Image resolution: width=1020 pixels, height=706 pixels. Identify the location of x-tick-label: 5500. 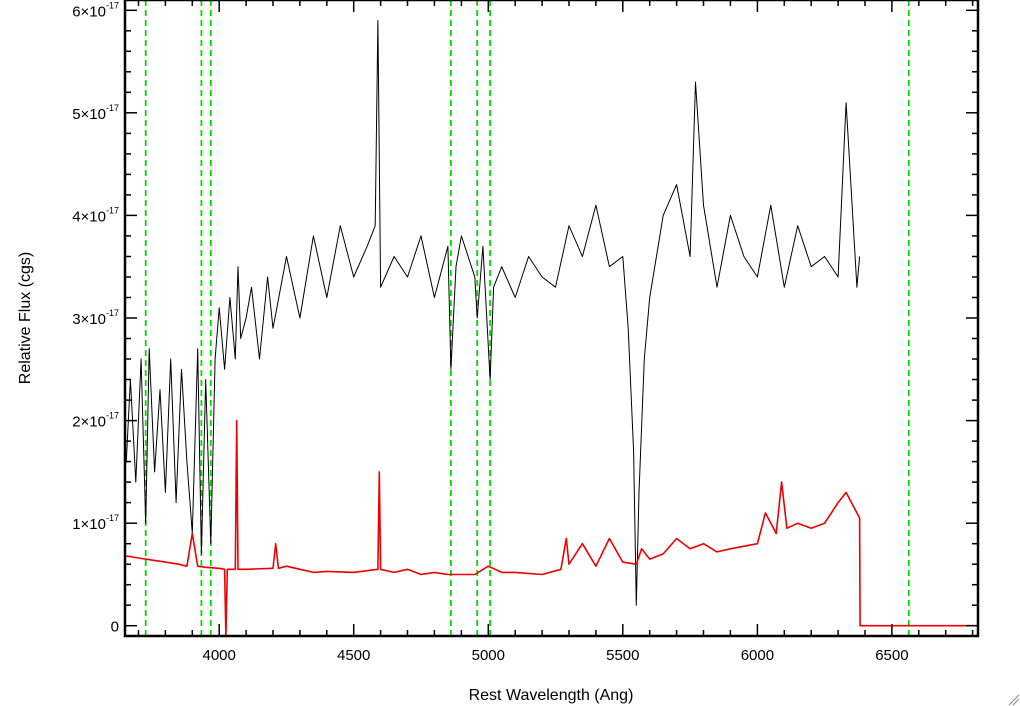
(622, 655).